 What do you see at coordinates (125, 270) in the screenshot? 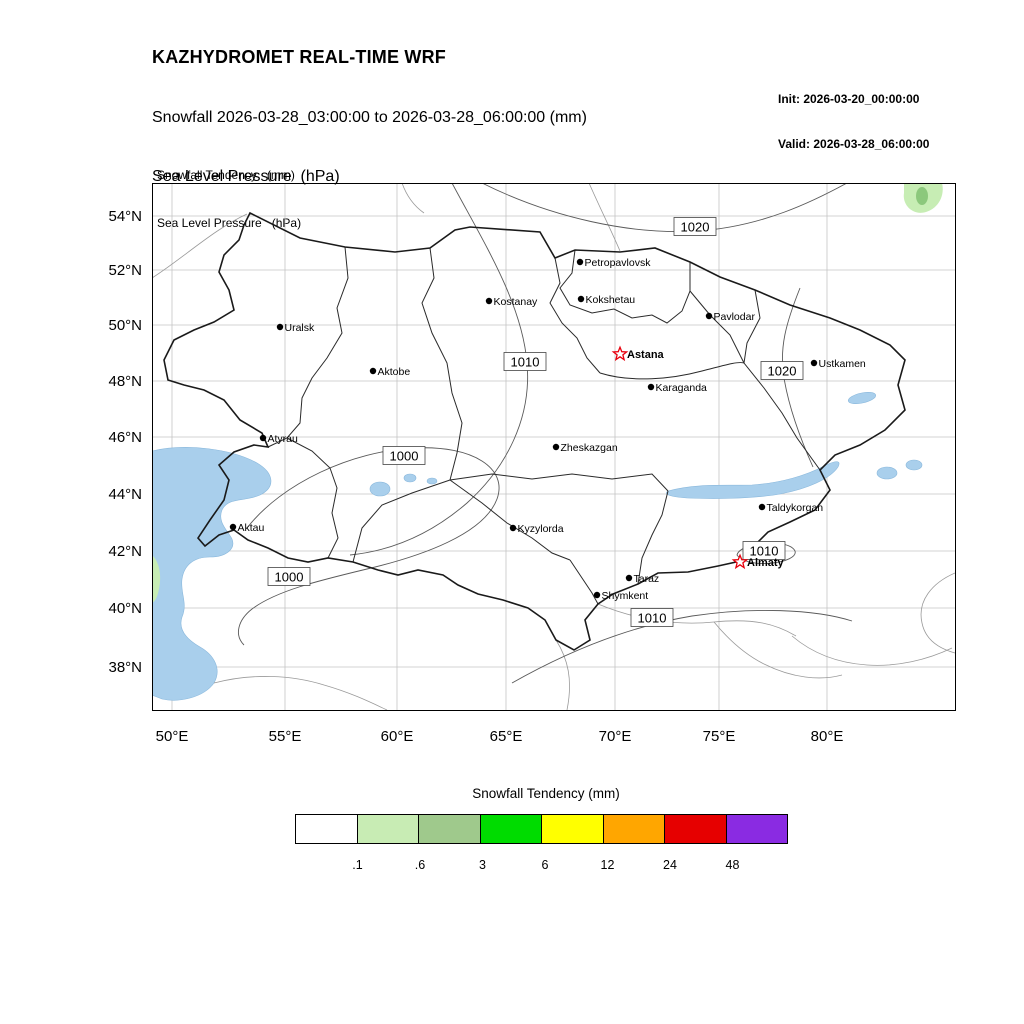
I see `lat-axis-label: 52°N` at bounding box center [125, 270].